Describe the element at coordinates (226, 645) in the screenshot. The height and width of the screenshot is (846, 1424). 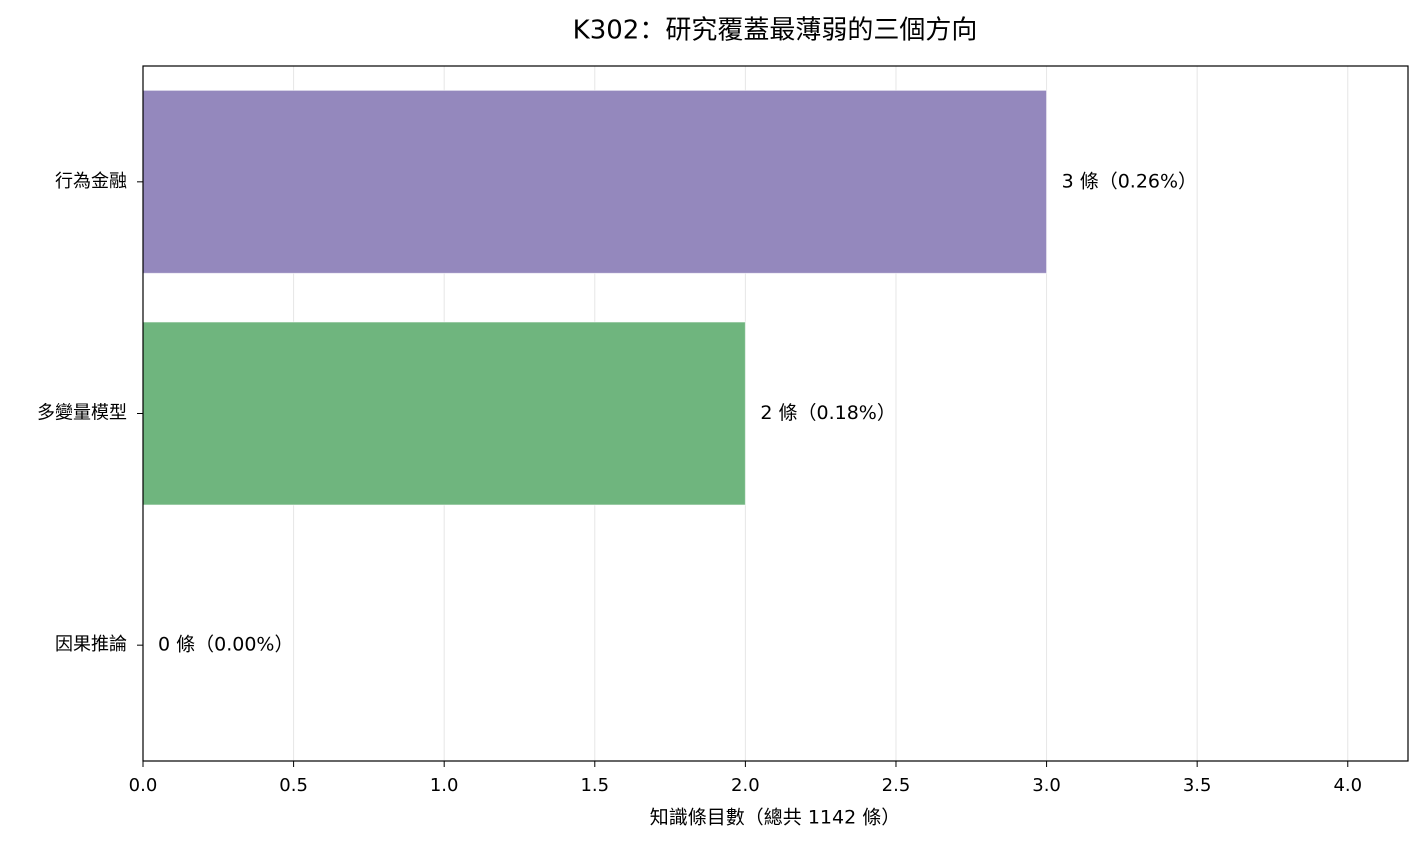
I see `data-label: 0 條（0.00%）` at that location.